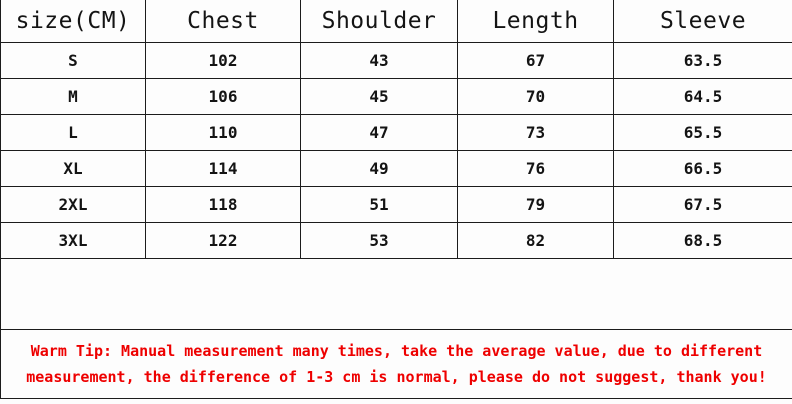 The image size is (792, 404). What do you see at coordinates (702, 21) in the screenshot?
I see `column-header-sleeve: Sleeve` at bounding box center [702, 21].